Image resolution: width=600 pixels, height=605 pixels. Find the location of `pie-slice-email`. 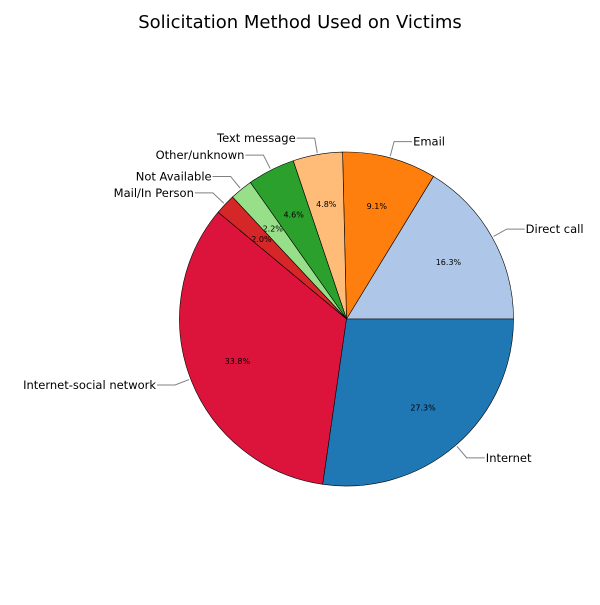

pie-slice-email is located at coordinates (388, 236).